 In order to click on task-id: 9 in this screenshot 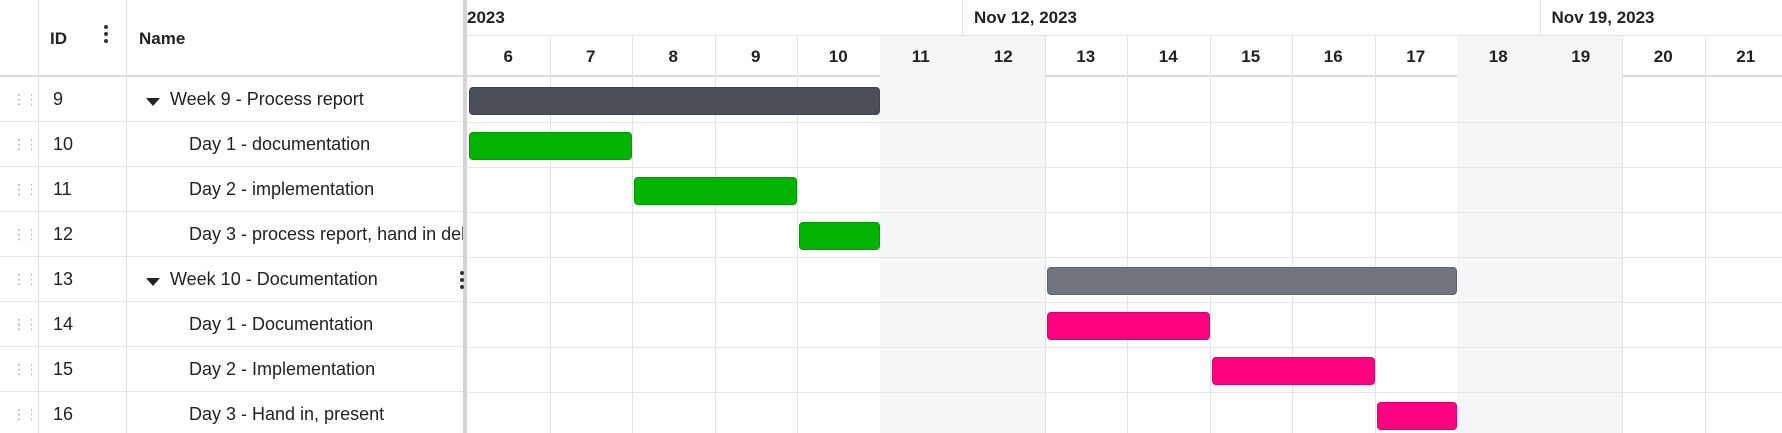, I will do `click(58, 99)`.